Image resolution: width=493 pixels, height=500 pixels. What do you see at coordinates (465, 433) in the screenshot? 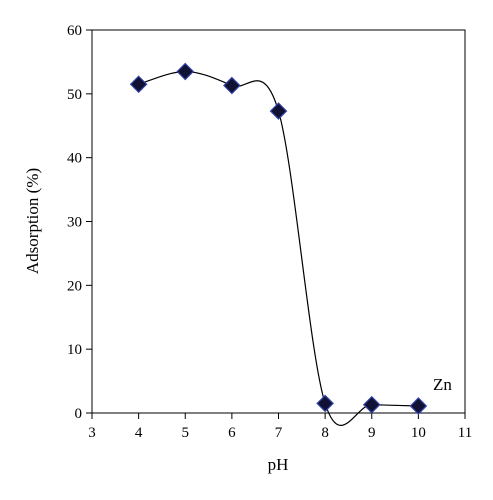
I see `x-tick-label: 11` at bounding box center [465, 433].